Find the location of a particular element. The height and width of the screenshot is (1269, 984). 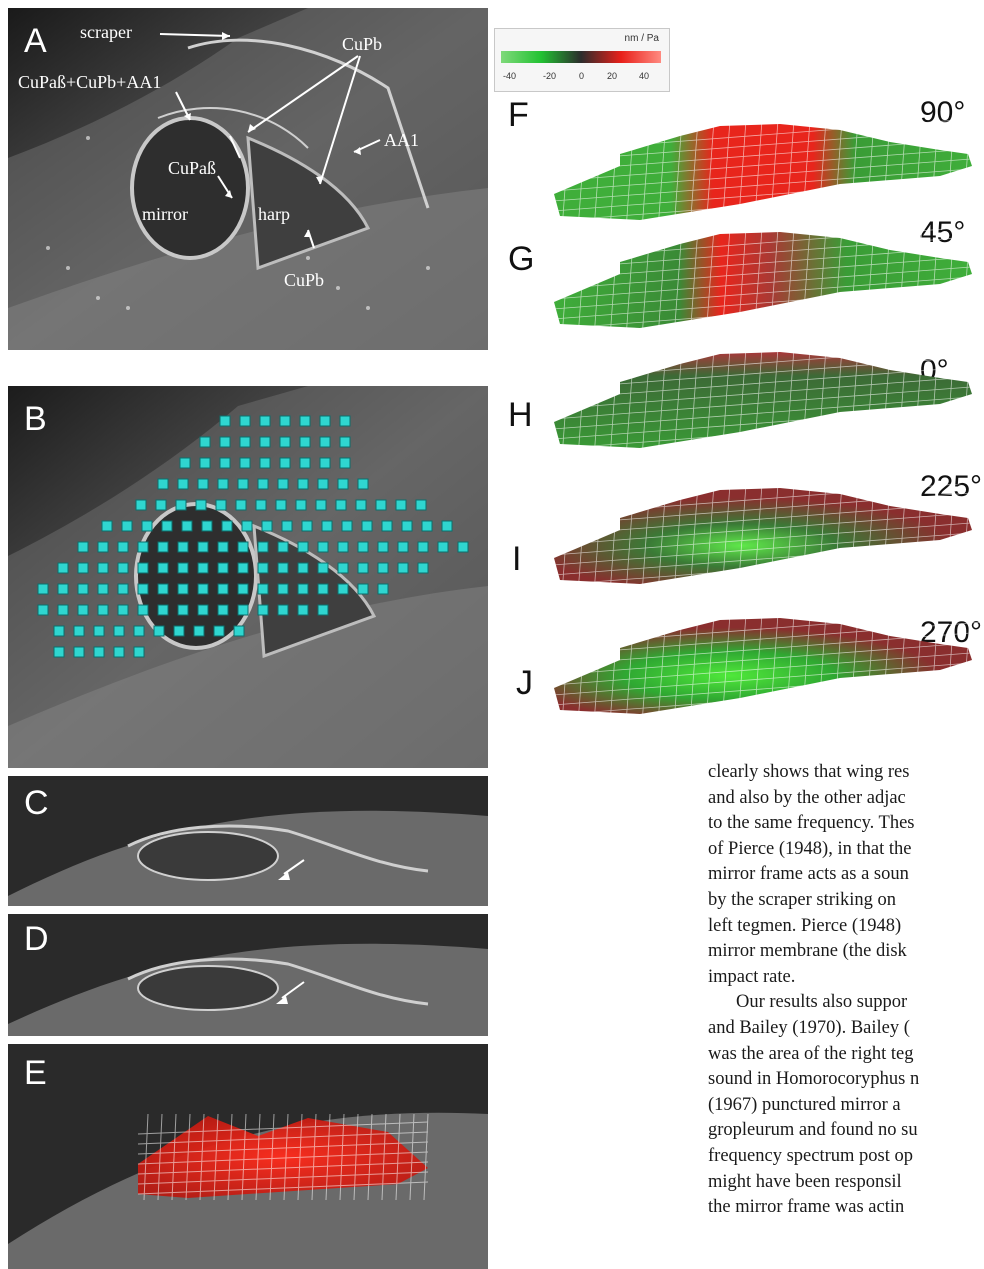

annotation-aa1: AA1 is located at coordinates (401, 140).